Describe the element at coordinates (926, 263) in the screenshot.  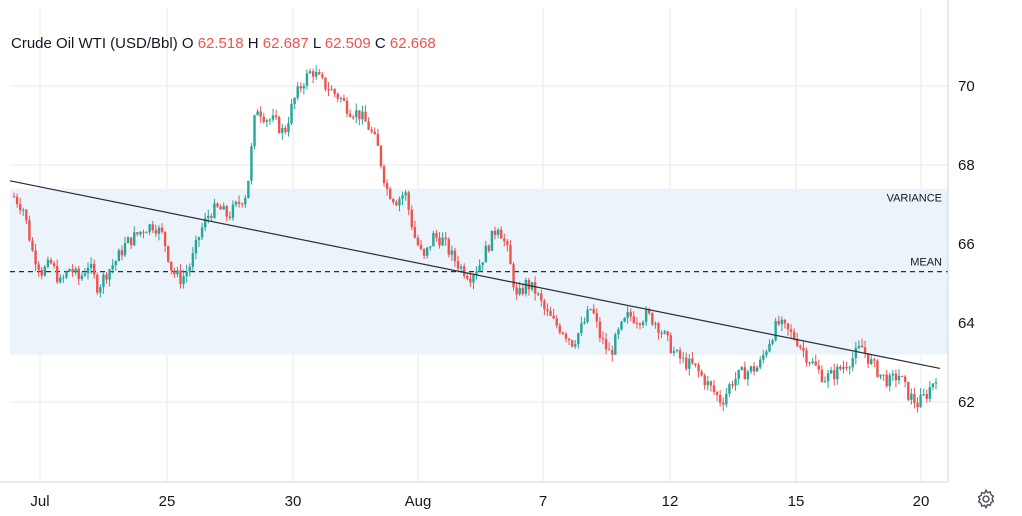
I see `mean-line-label: MEAN` at that location.